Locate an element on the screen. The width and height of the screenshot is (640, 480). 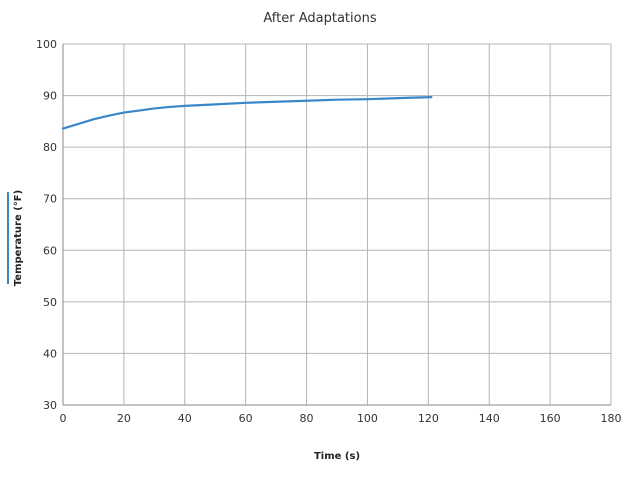
x-tick-label: 140 is located at coordinates (489, 418).